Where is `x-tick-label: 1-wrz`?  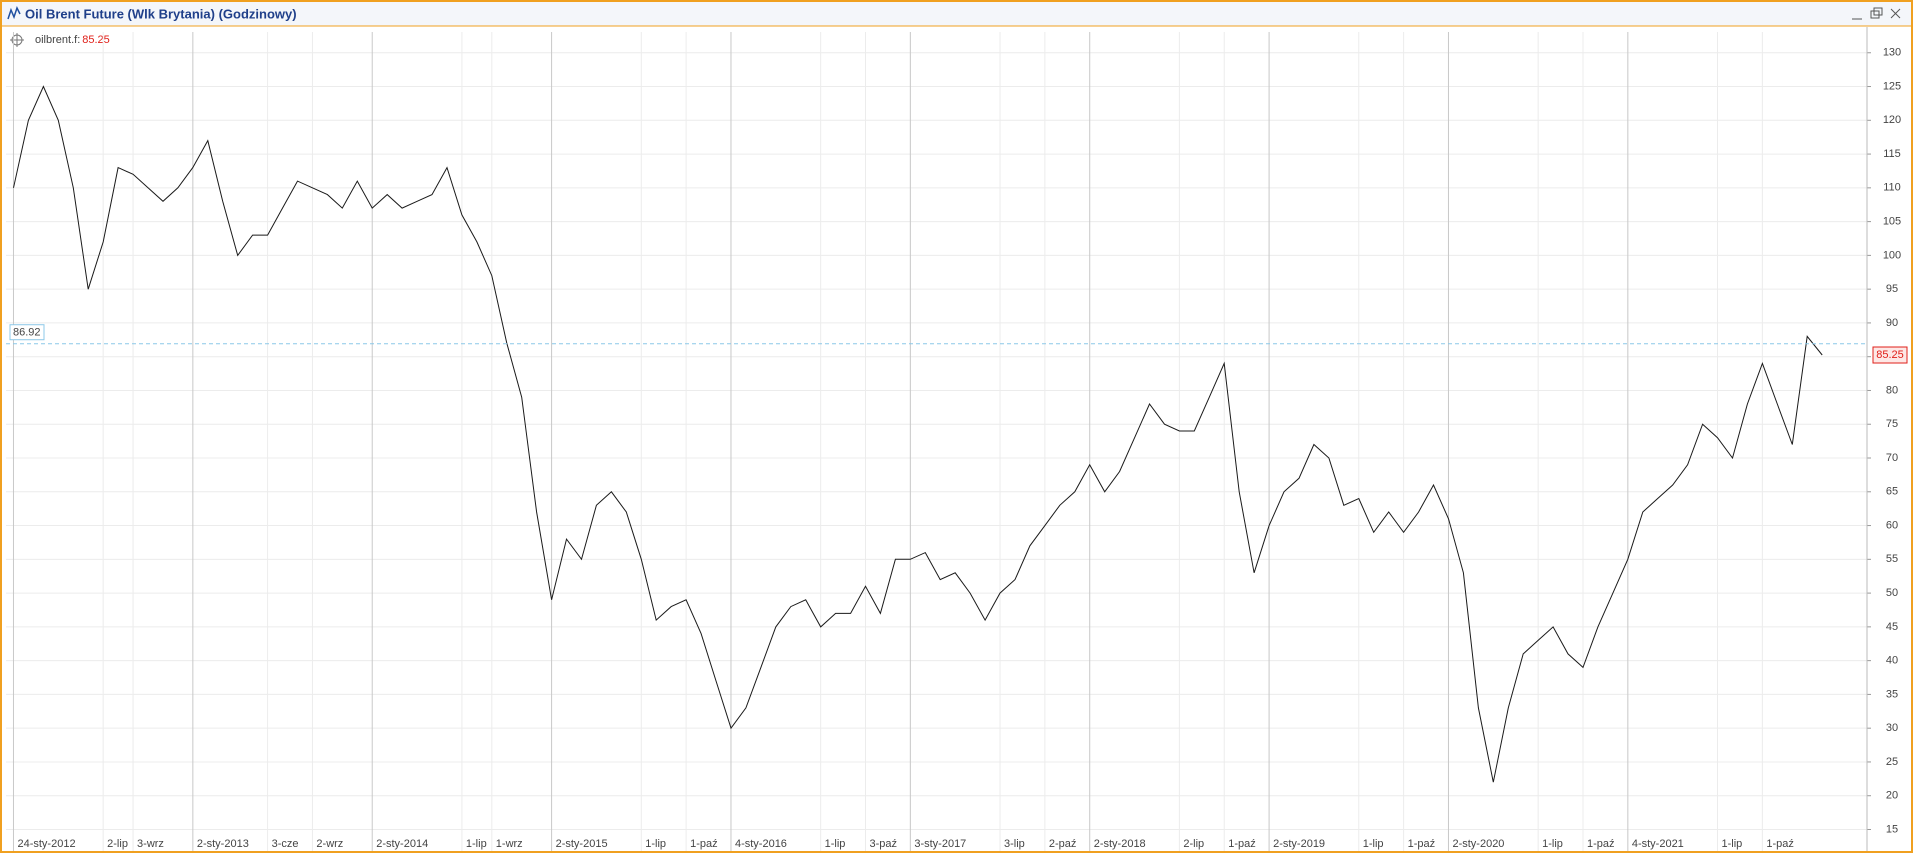 x-tick-label: 1-wrz is located at coordinates (509, 844).